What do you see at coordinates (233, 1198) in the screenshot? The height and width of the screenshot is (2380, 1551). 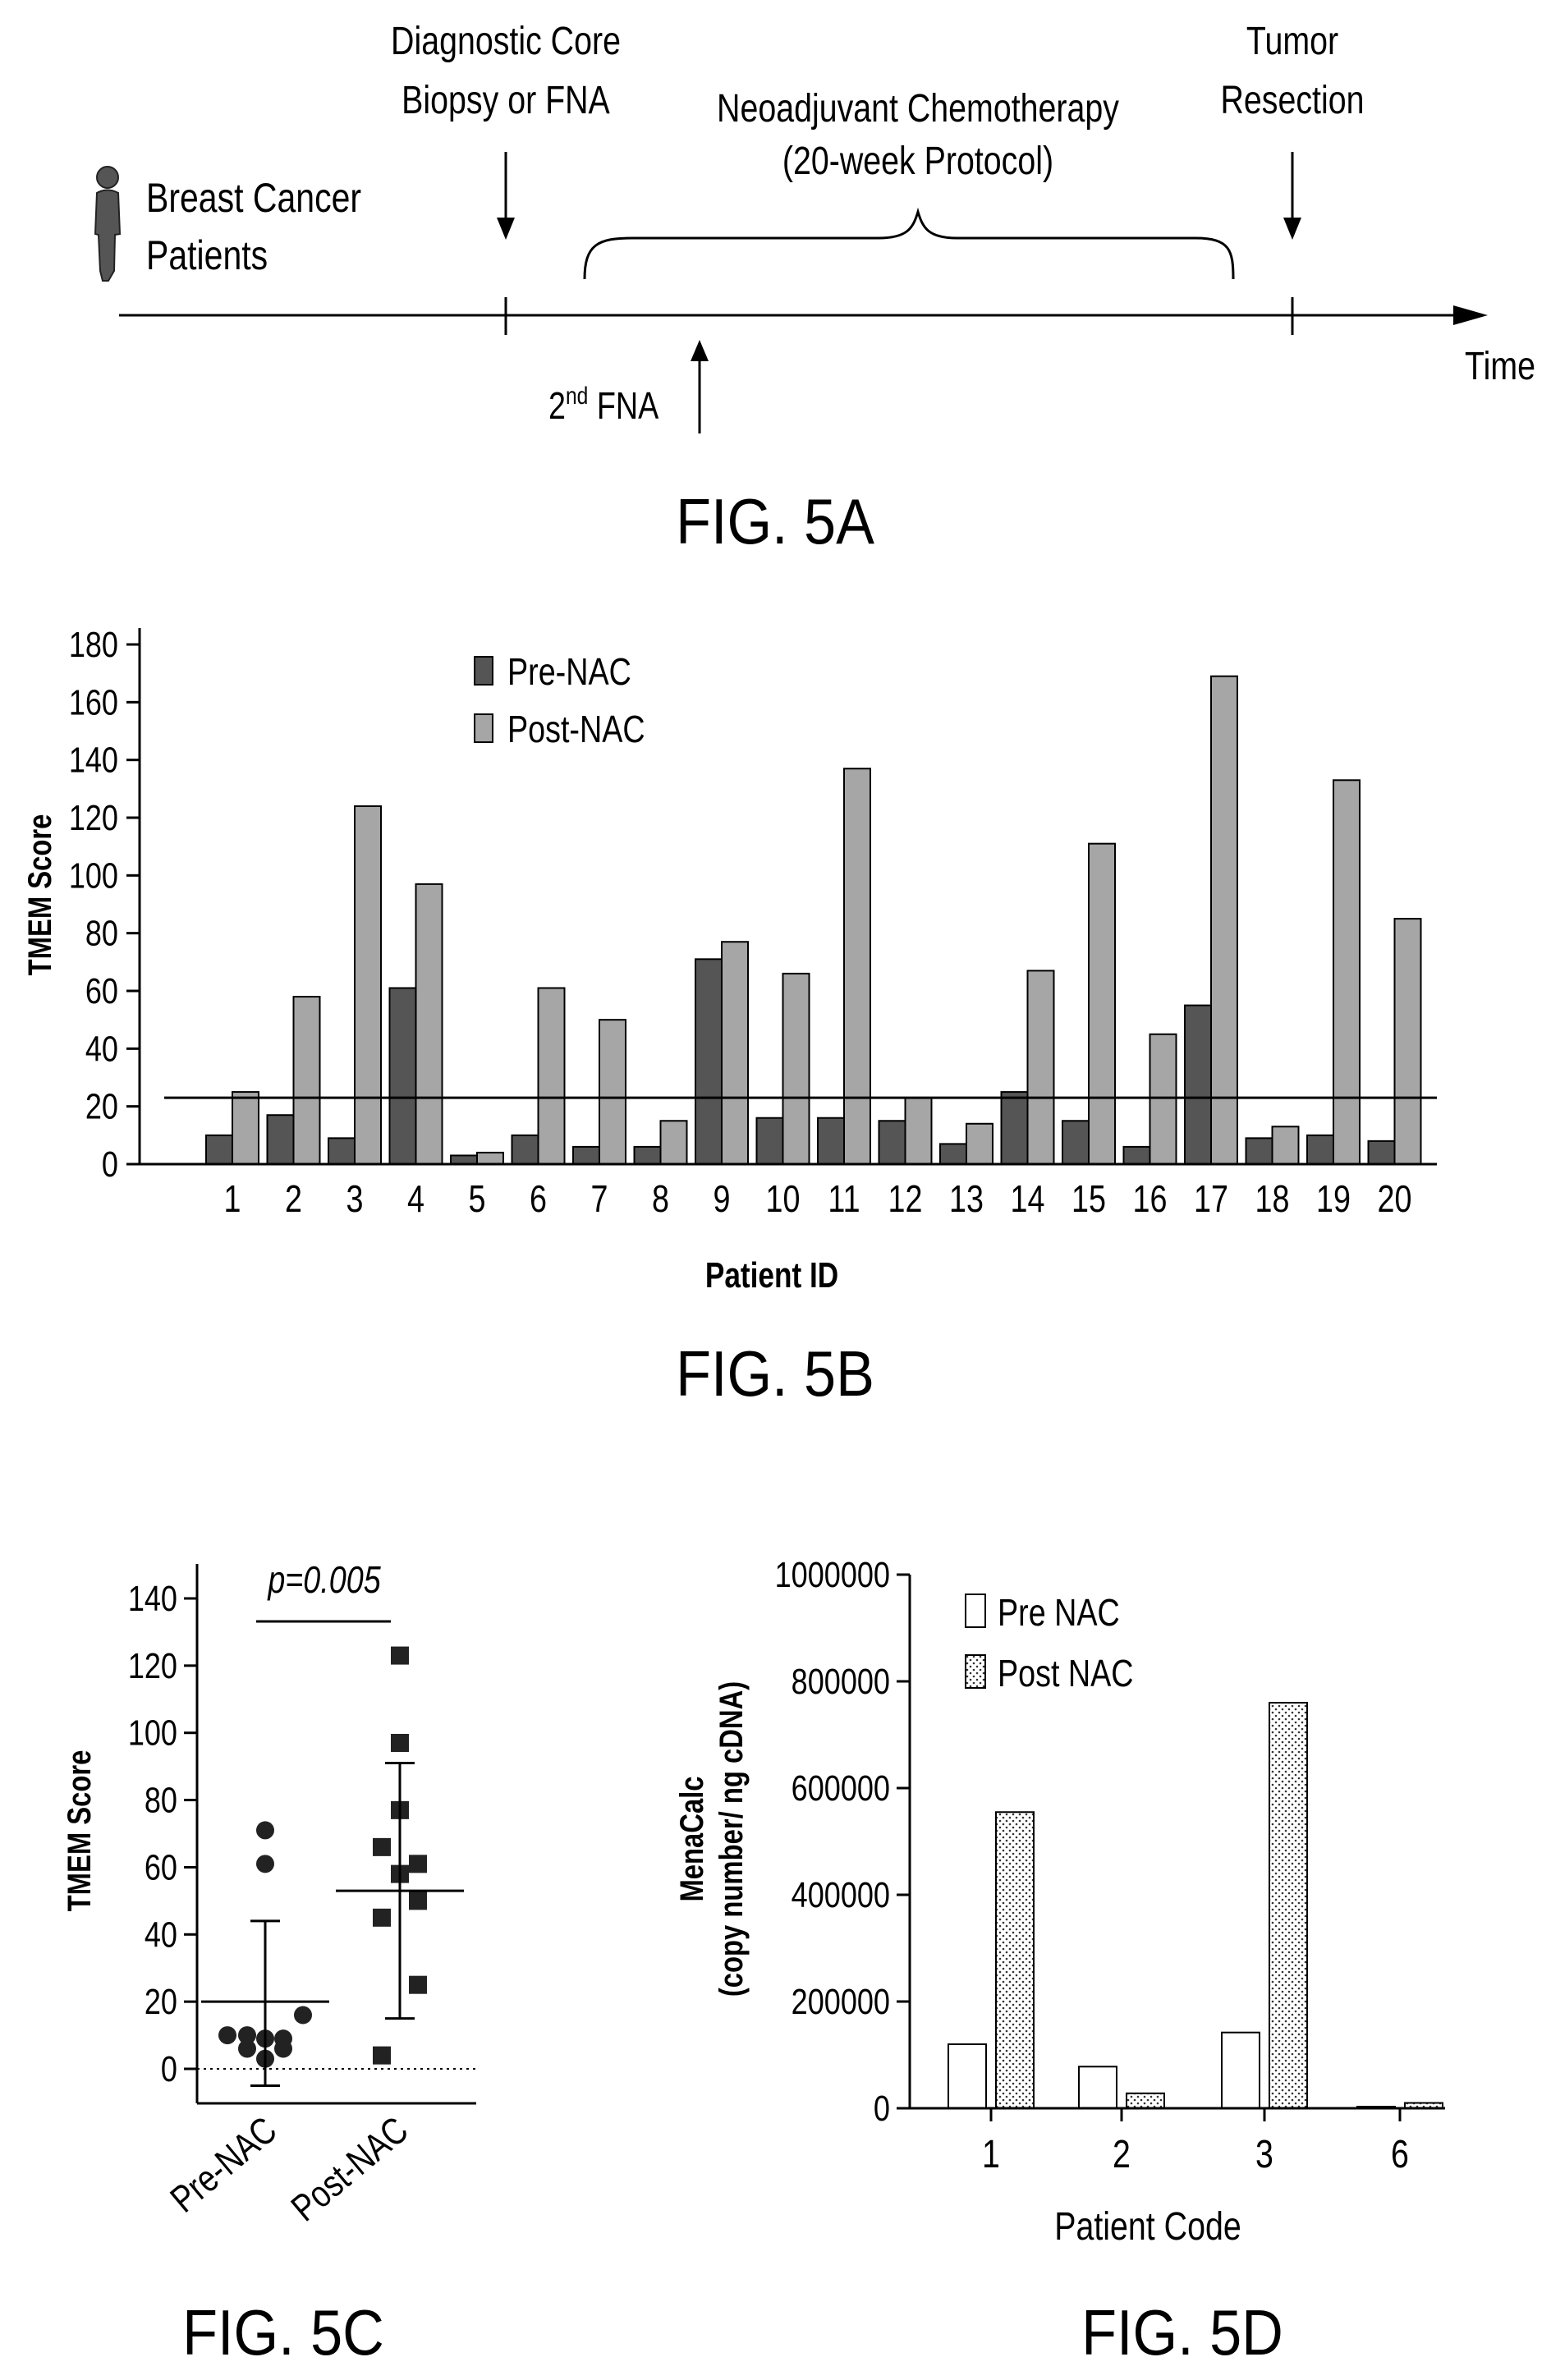 I see `fig5b-x-tick-label: 1` at bounding box center [233, 1198].